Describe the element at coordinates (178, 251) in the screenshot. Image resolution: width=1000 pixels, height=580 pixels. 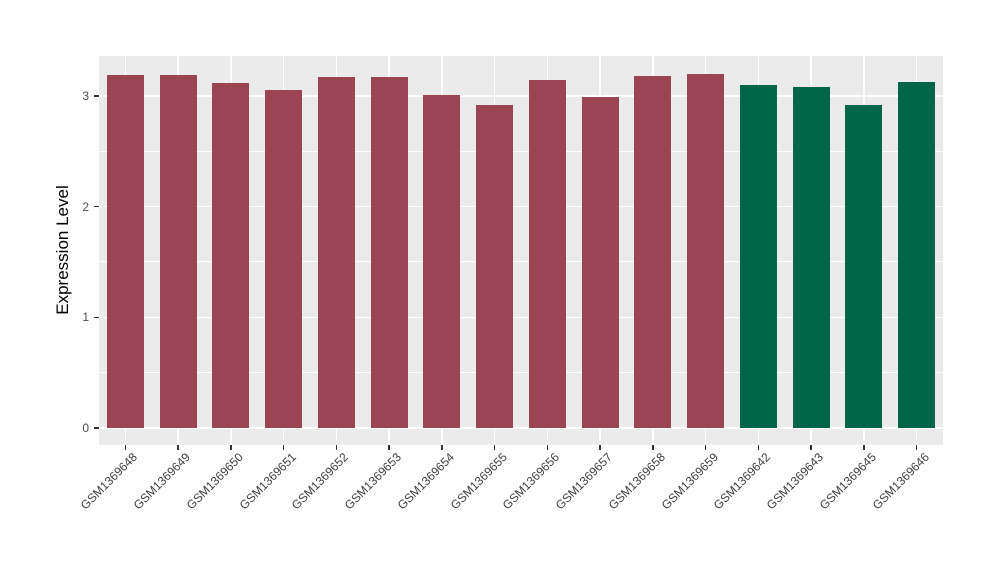
I see `bar-GSM1369649` at that location.